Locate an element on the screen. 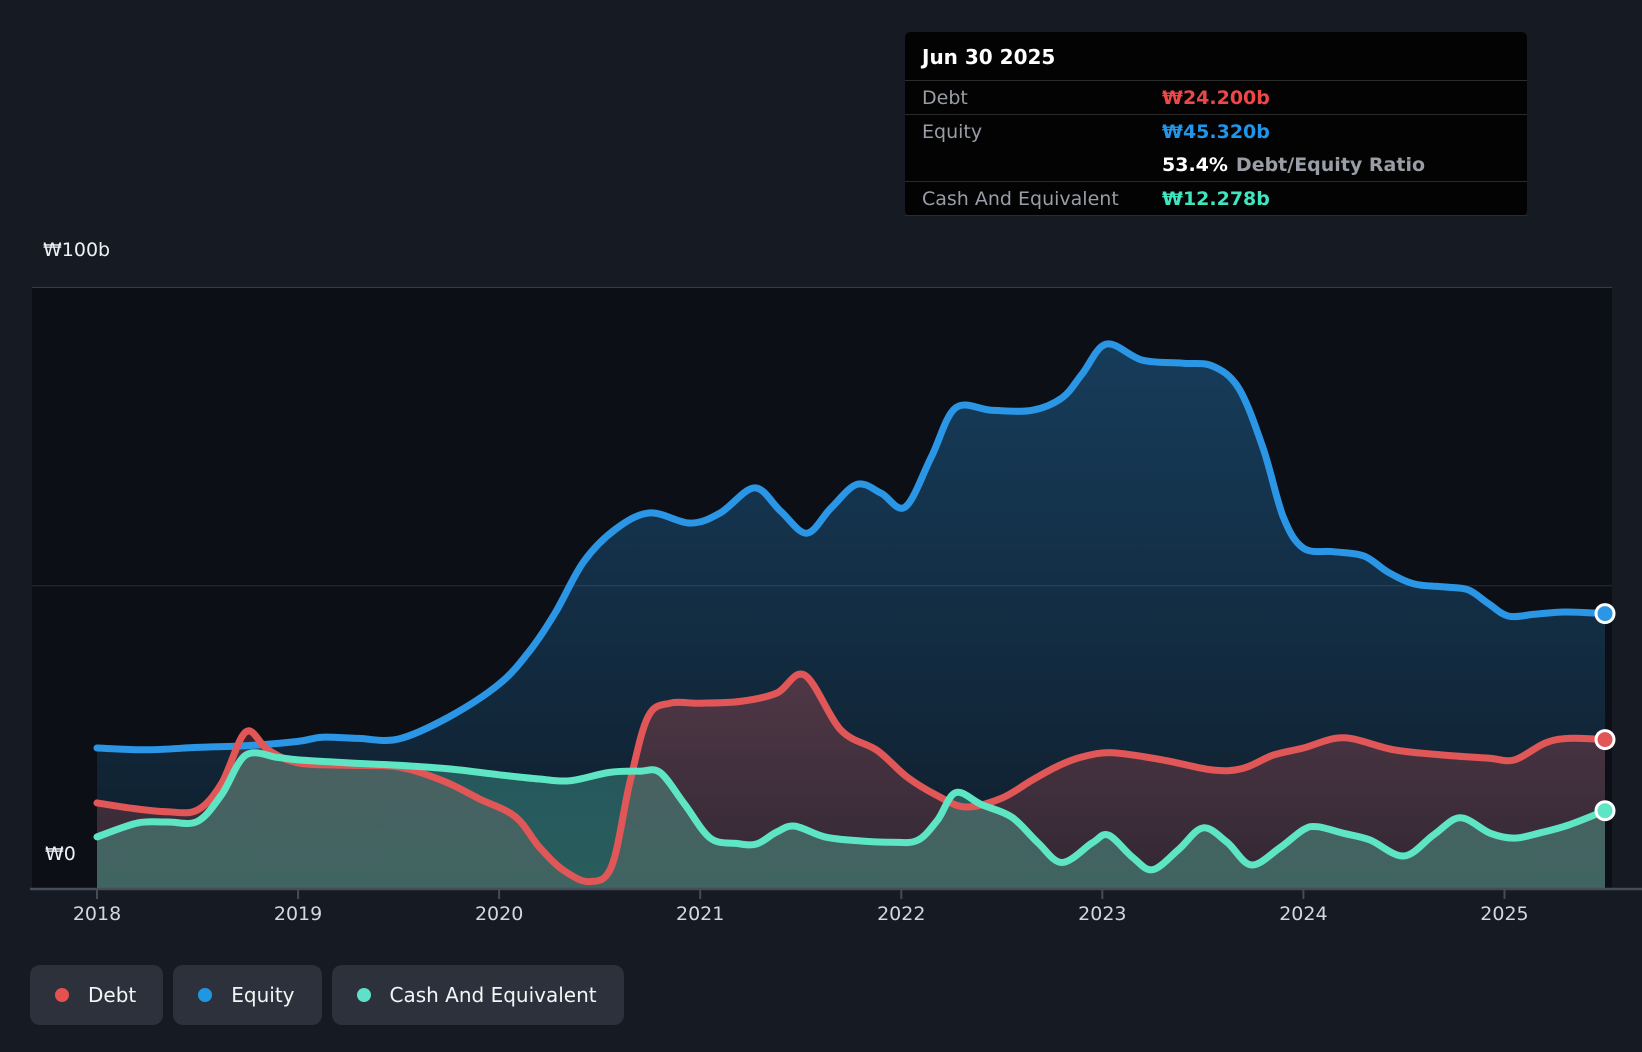 The image size is (1642, 1052). legend-item-equity: Equity is located at coordinates (247, 995).